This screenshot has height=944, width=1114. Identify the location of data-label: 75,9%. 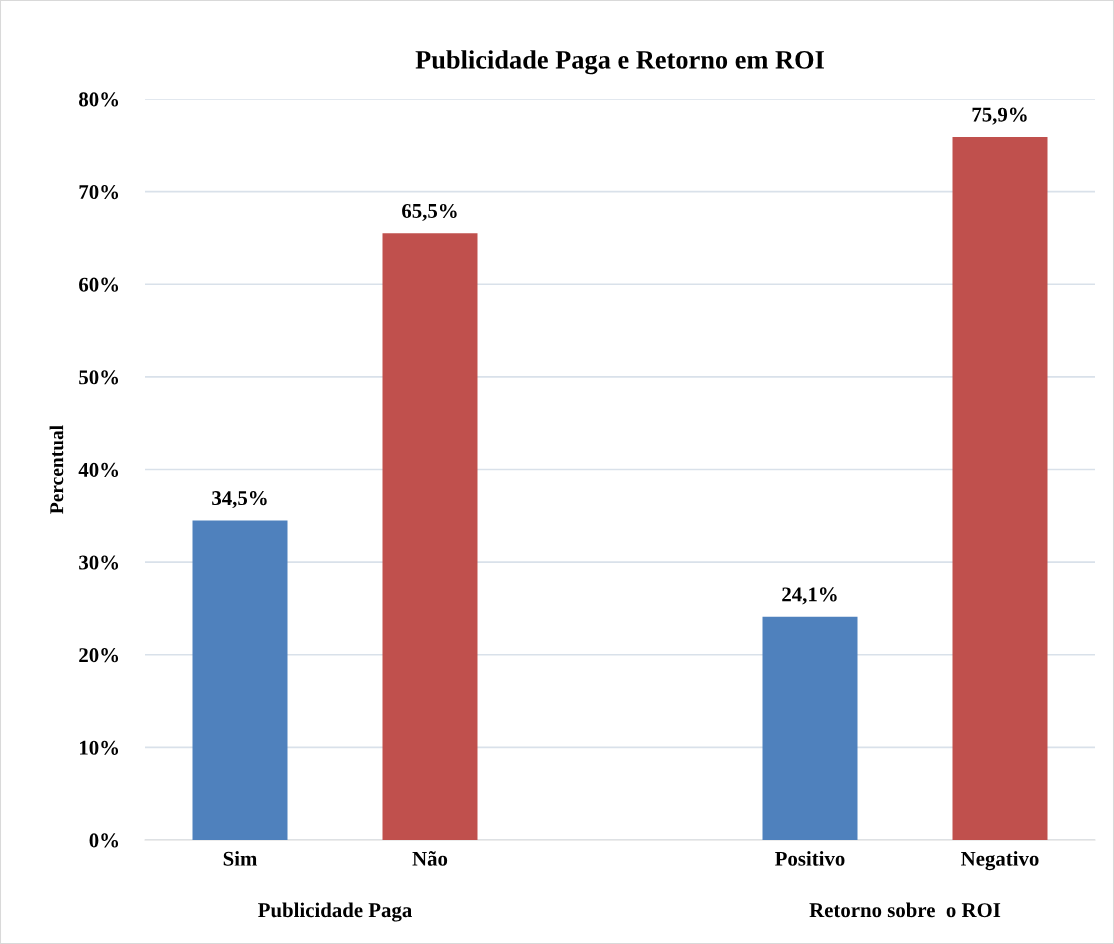
(999, 116).